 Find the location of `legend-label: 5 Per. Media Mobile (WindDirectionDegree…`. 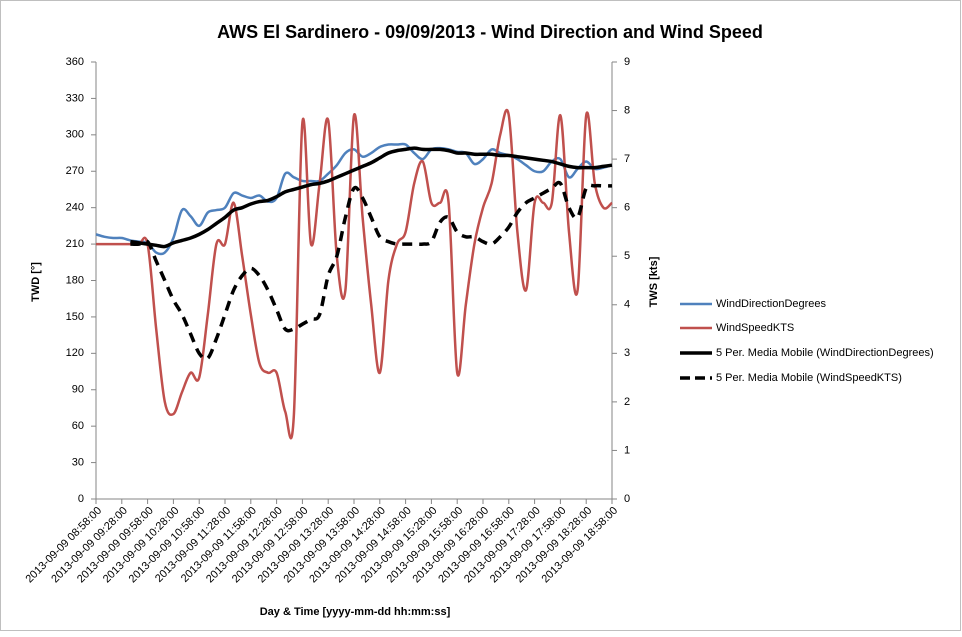

legend-label: 5 Per. Media Mobile (WindDirectionDegree… is located at coordinates (825, 353).